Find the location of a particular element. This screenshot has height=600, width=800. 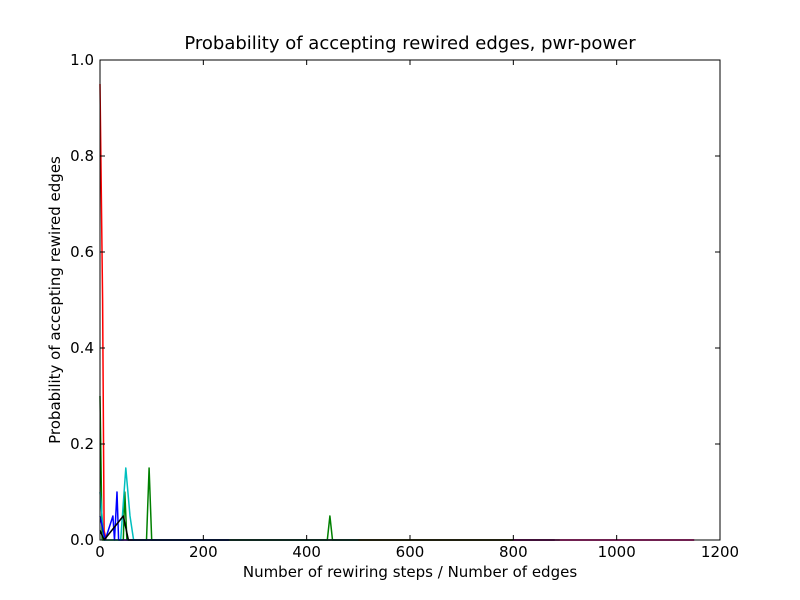

x-tick-label: 200 is located at coordinates (203, 552).